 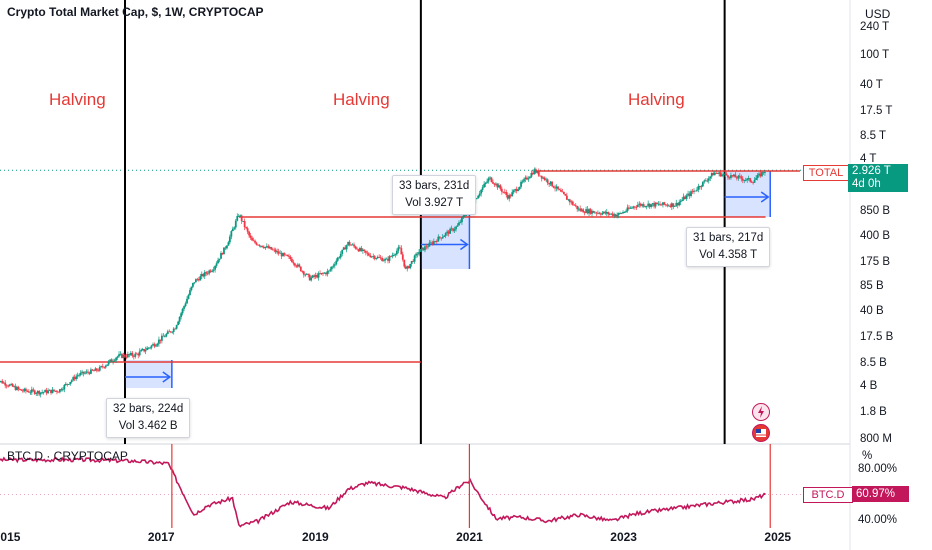 What do you see at coordinates (878, 14) in the screenshot?
I see `currency-selector: USD` at bounding box center [878, 14].